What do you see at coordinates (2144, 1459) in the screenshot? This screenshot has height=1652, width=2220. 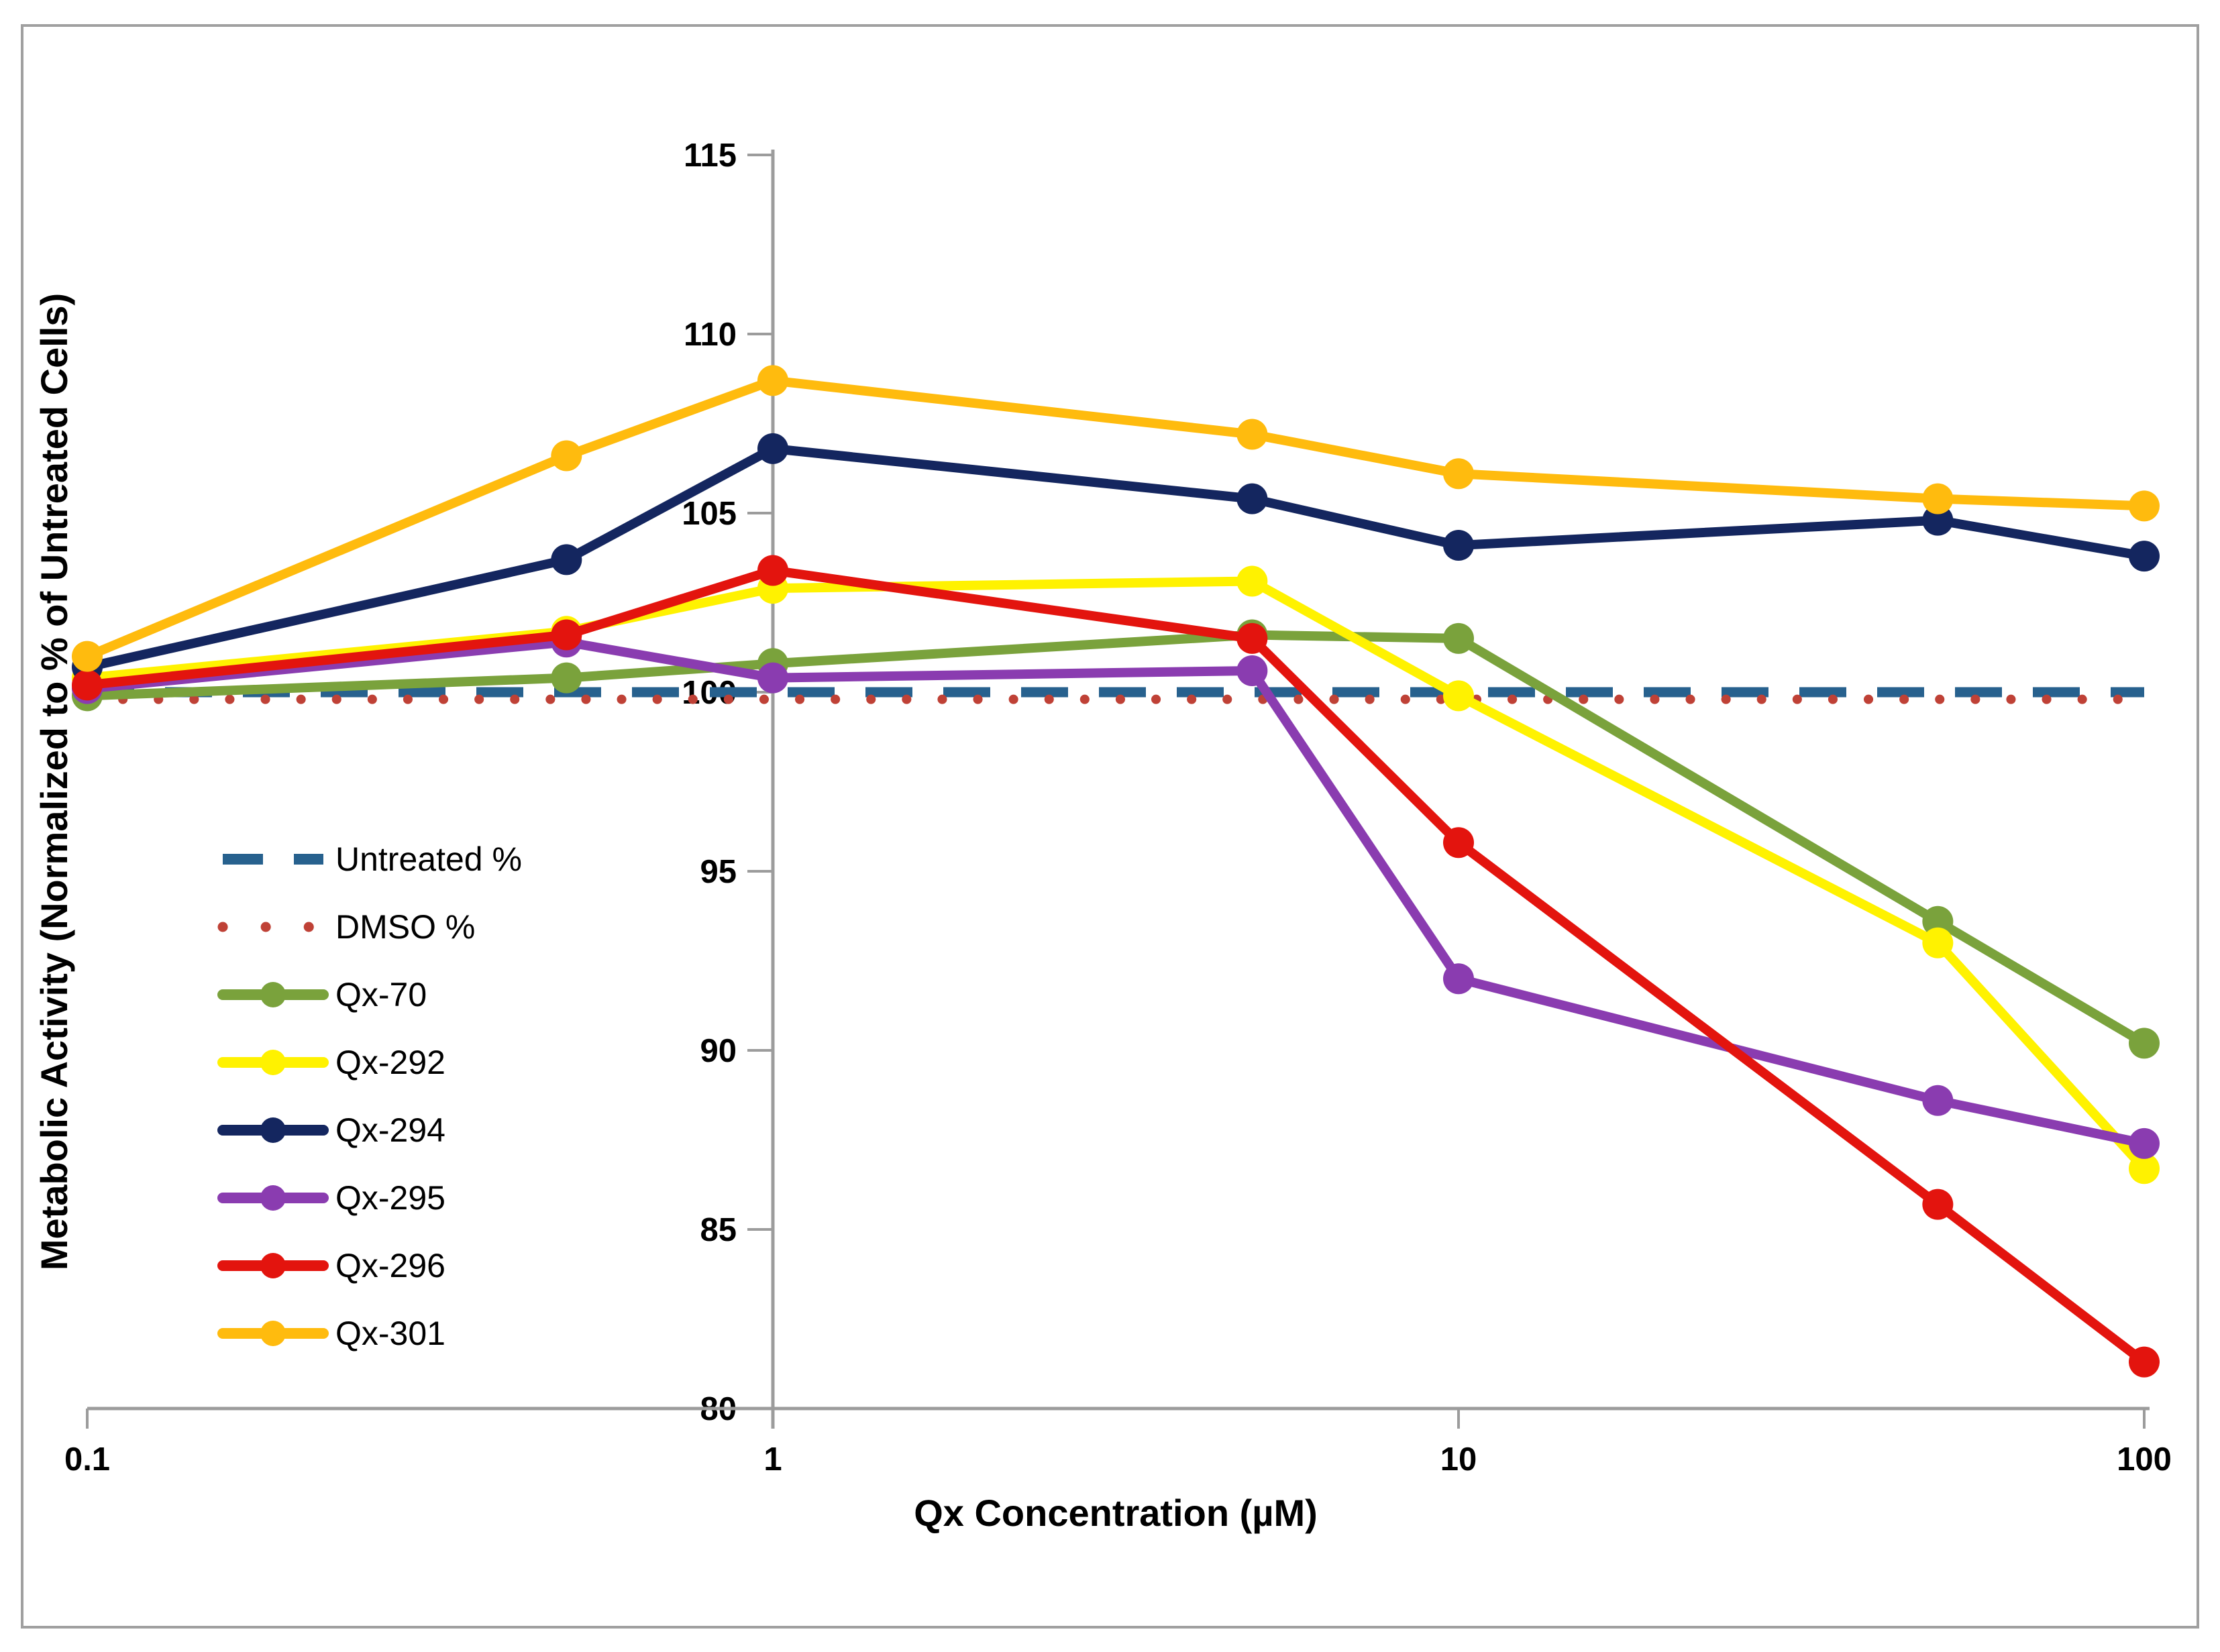 I see `x-axis-tick-label: 100` at bounding box center [2144, 1459].